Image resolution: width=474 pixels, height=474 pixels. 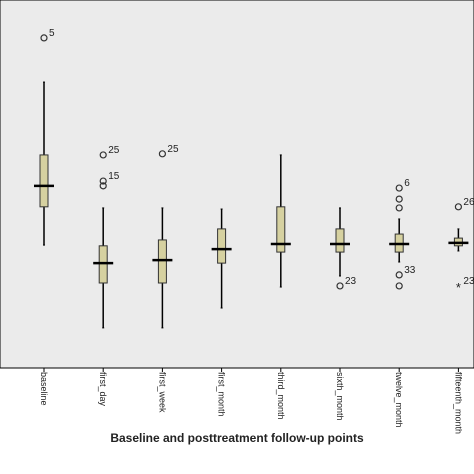 I want to click on x-tick-label: twelve_month, so click(x=399, y=400).